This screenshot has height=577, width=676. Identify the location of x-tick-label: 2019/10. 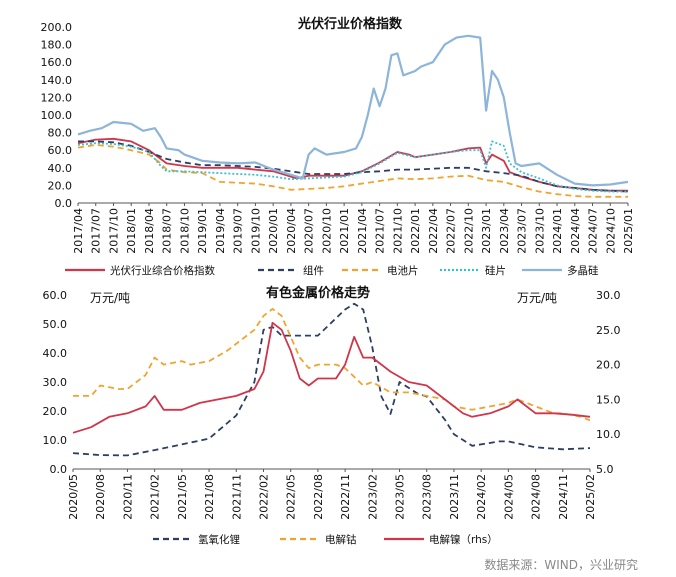
(255, 231).